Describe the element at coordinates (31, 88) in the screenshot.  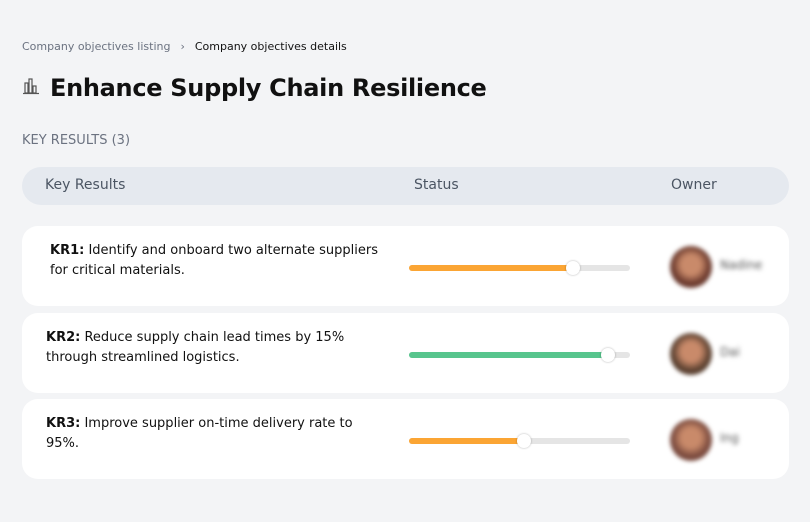
I see `buildings-icon` at that location.